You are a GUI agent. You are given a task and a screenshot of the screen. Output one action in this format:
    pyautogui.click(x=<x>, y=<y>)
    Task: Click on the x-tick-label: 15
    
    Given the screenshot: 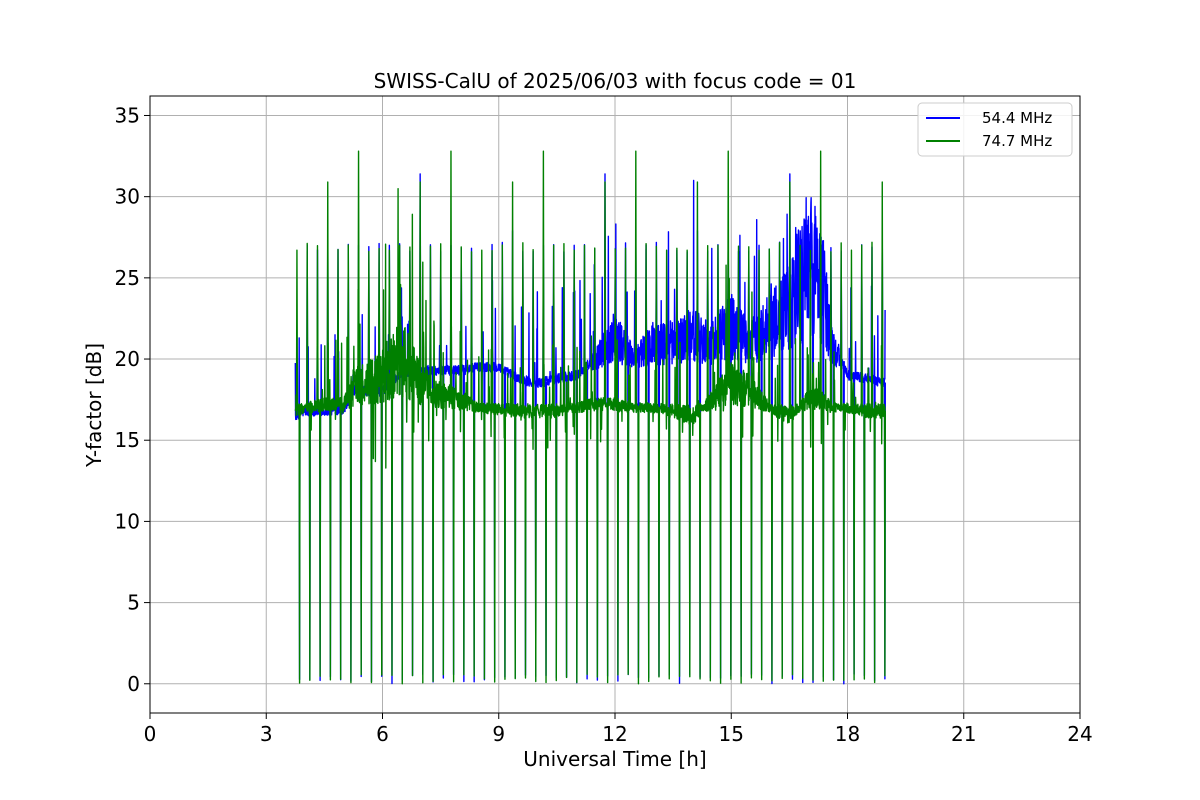 What is the action you would take?
    pyautogui.click(x=731, y=734)
    